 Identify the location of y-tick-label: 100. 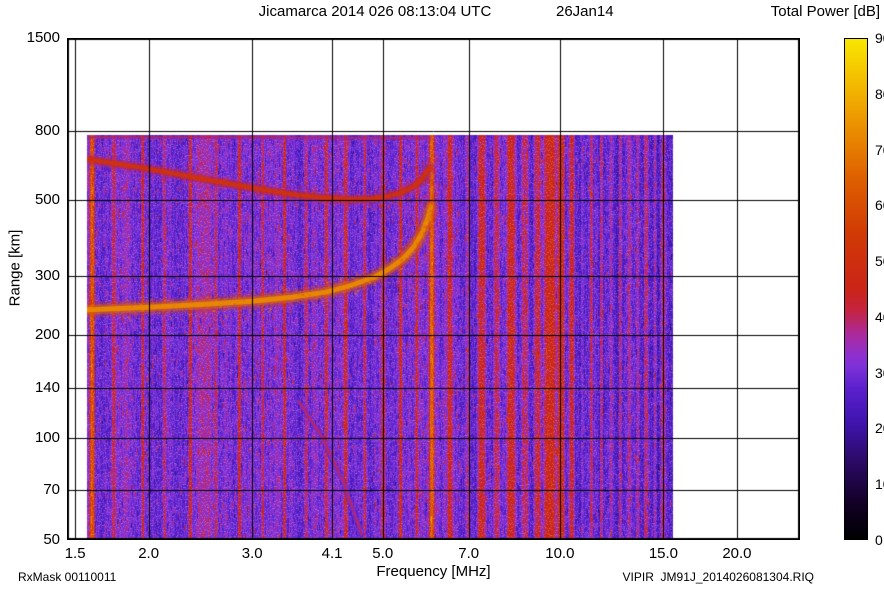
(47, 437).